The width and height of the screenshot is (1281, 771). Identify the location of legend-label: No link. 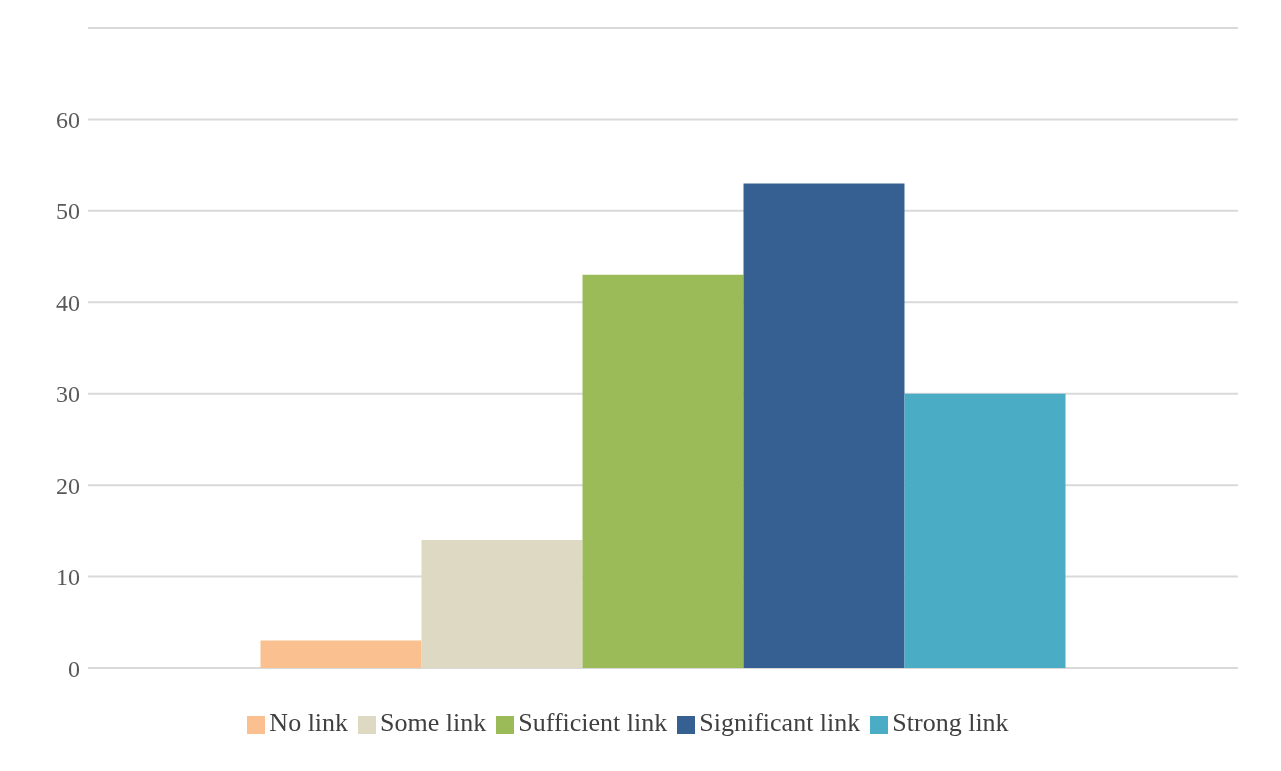
(309, 722).